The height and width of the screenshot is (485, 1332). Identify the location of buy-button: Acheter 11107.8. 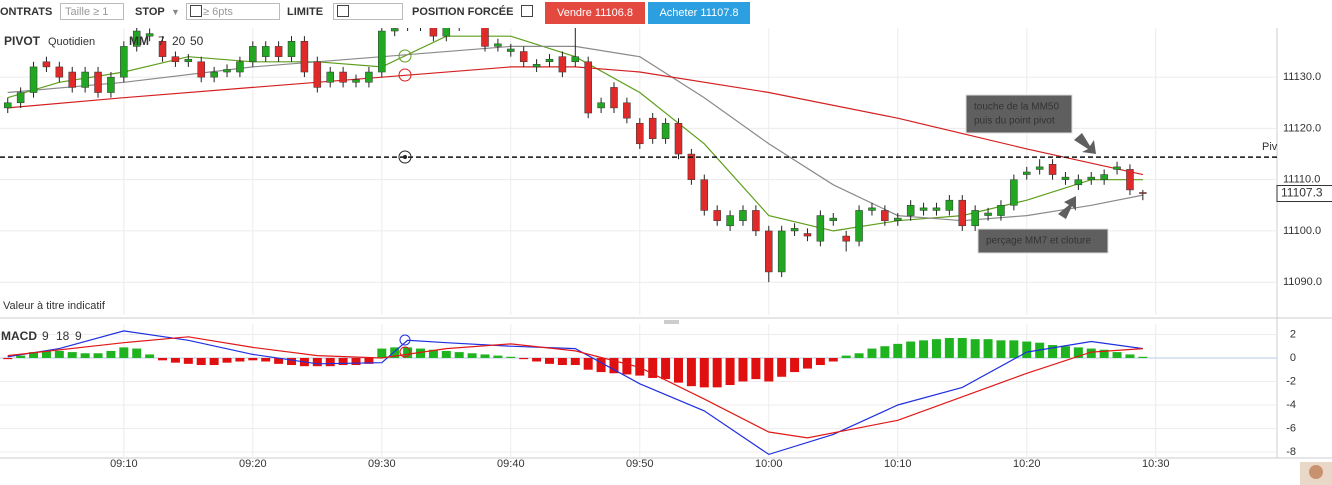
(699, 13).